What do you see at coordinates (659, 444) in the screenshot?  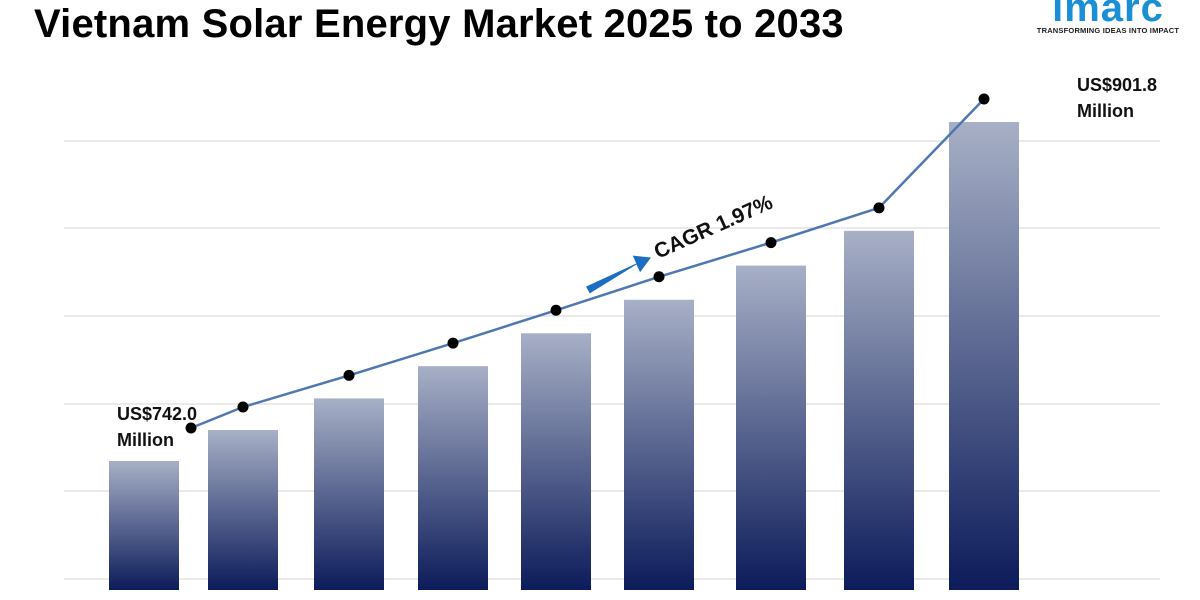 I see `bar-2030` at bounding box center [659, 444].